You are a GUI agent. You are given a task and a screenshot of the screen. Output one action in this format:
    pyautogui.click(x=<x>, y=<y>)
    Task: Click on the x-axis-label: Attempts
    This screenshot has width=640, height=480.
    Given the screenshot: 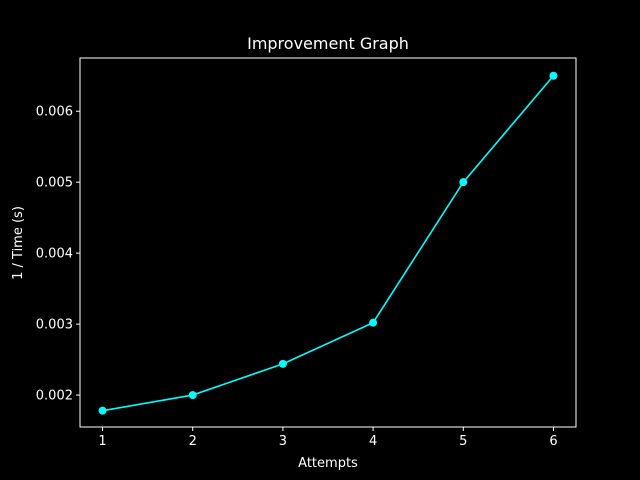 What is the action you would take?
    pyautogui.click(x=328, y=463)
    